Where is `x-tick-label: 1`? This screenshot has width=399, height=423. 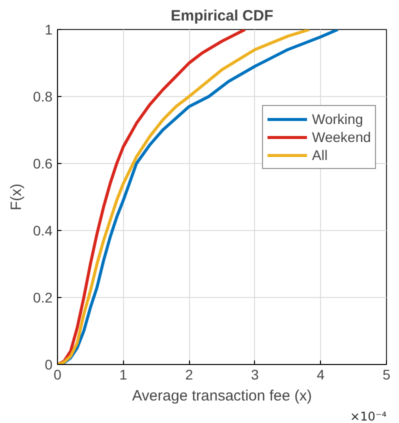
x-tick-label: 1 is located at coordinates (123, 374).